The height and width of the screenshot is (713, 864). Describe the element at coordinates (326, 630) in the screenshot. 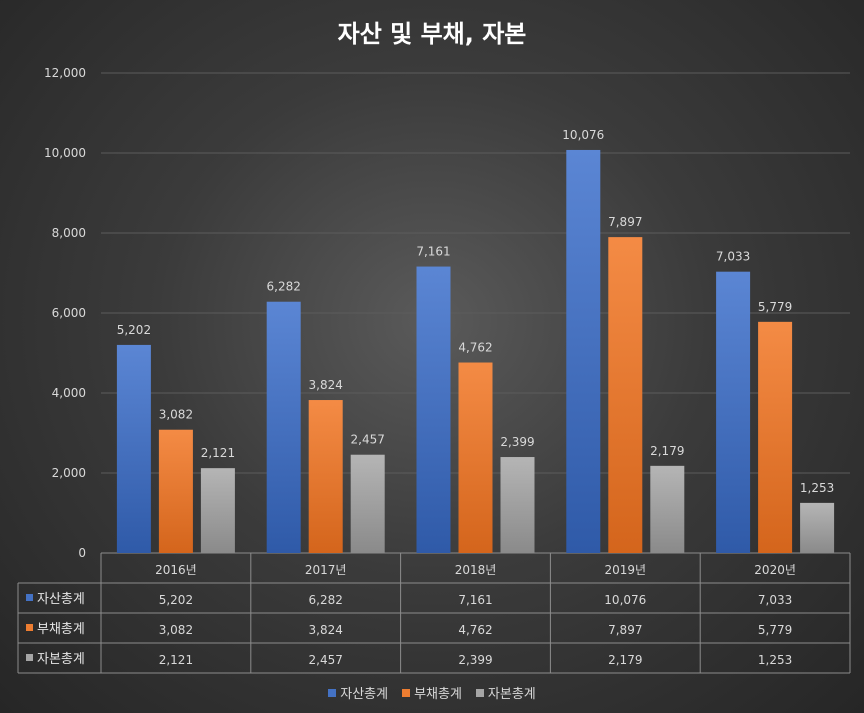

I see `table-cell: 3,824` at that location.